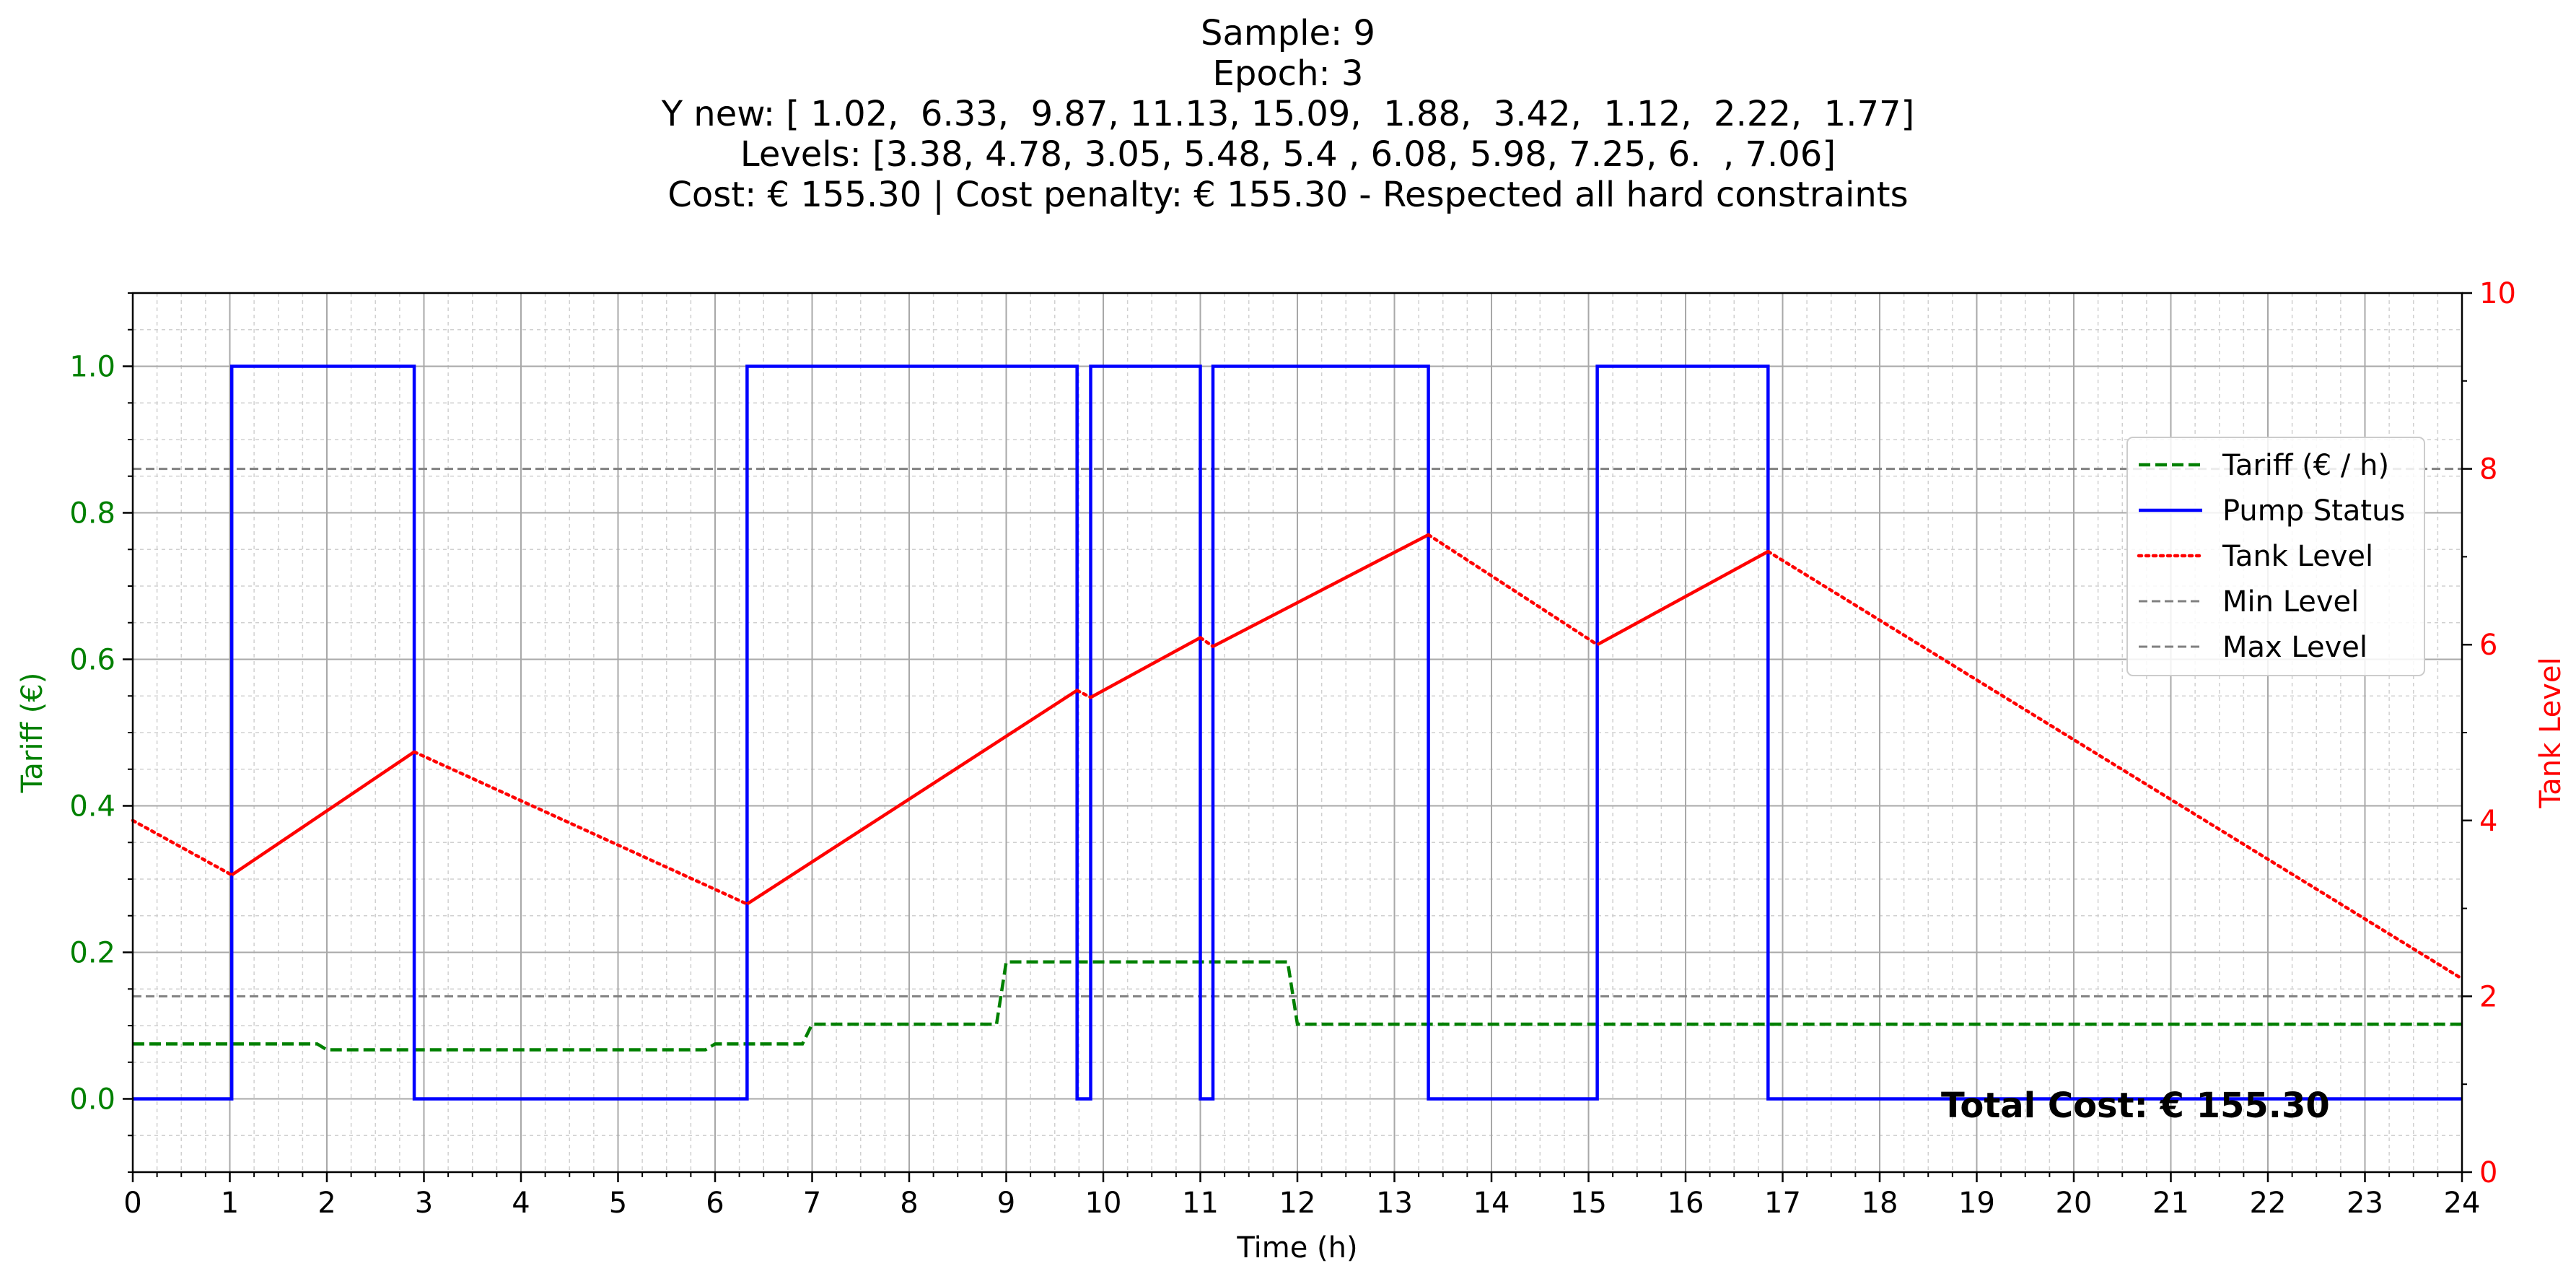 Image resolution: width=2576 pixels, height=1284 pixels. What do you see at coordinates (1296, 1248) in the screenshot?
I see `x-axis-label: Time (h)` at bounding box center [1296, 1248].